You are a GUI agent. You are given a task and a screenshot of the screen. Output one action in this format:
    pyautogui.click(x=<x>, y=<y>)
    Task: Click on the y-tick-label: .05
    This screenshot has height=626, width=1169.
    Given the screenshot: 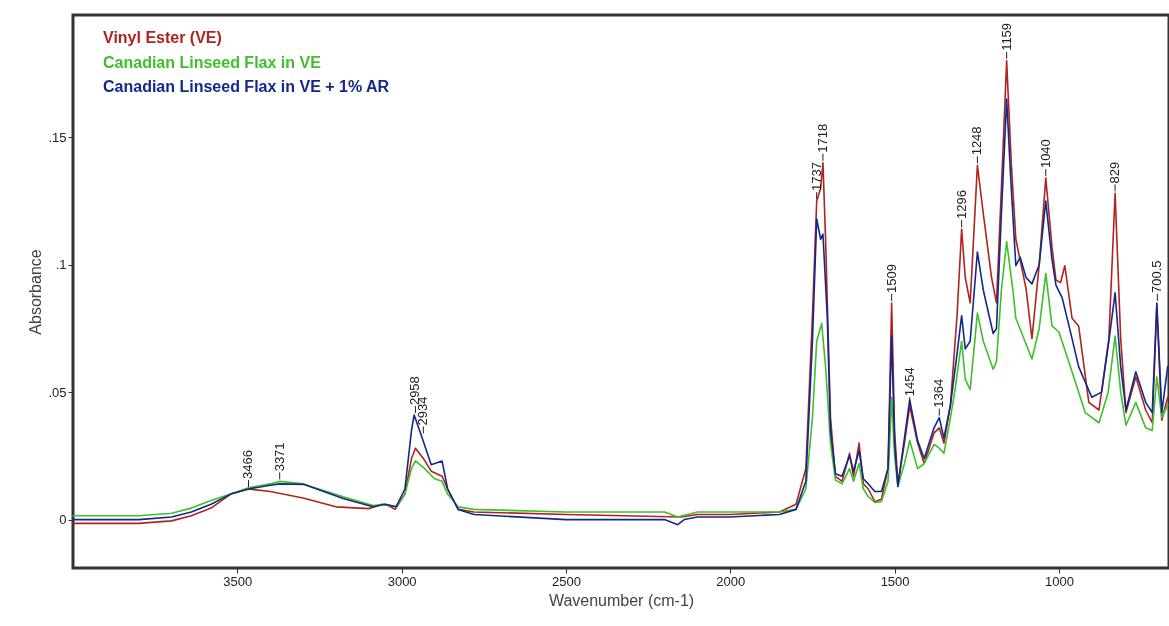 What is the action you would take?
    pyautogui.click(x=57, y=392)
    